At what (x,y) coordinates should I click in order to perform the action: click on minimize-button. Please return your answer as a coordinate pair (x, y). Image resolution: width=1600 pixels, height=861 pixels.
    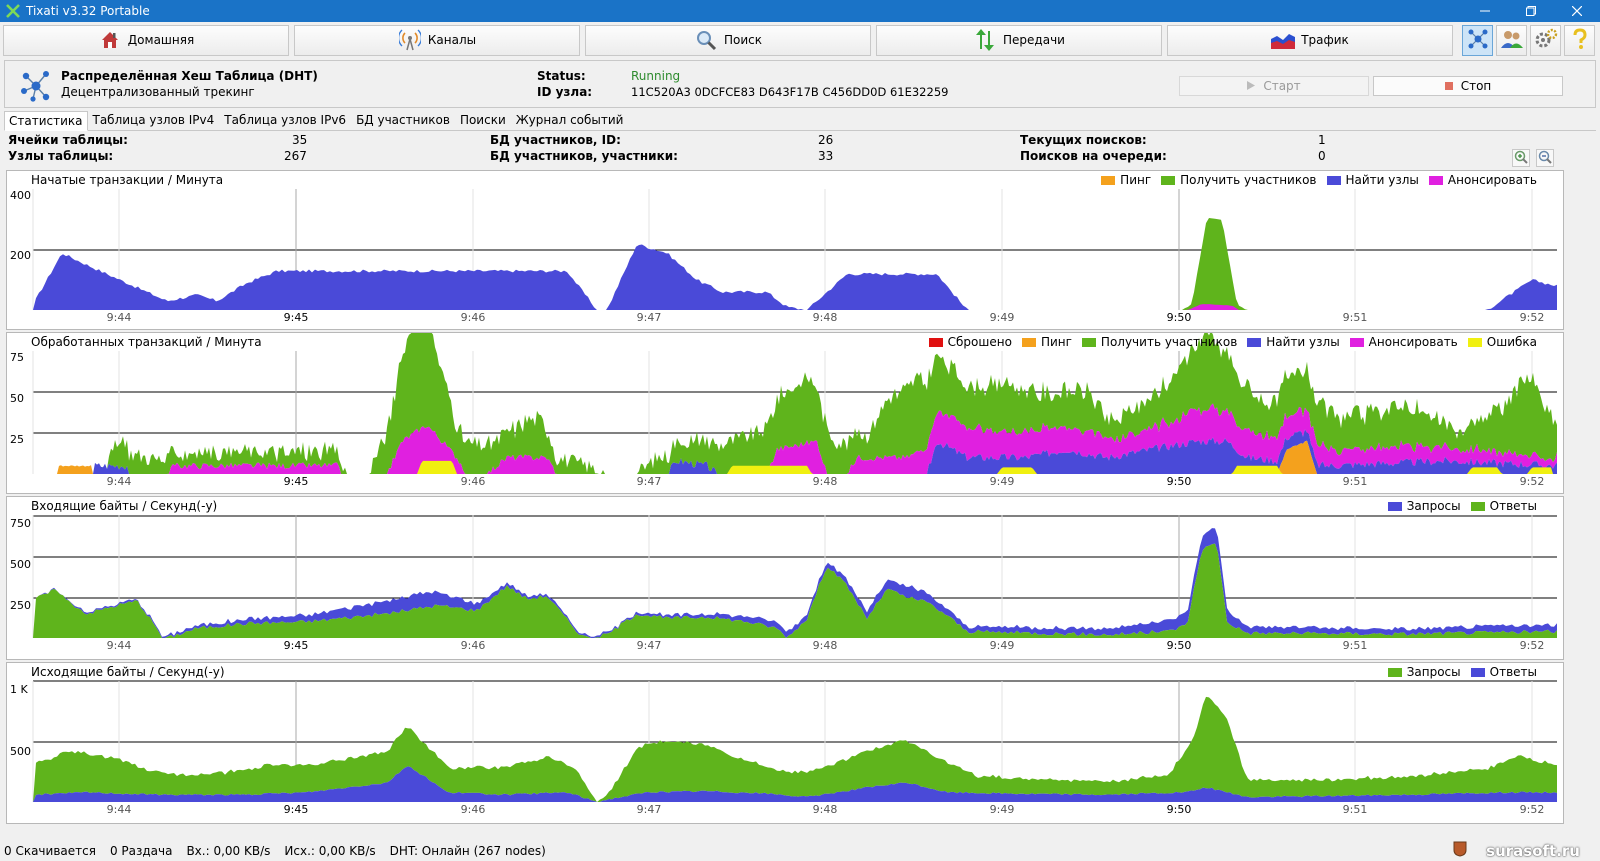
    Looking at the image, I should click on (1485, 11).